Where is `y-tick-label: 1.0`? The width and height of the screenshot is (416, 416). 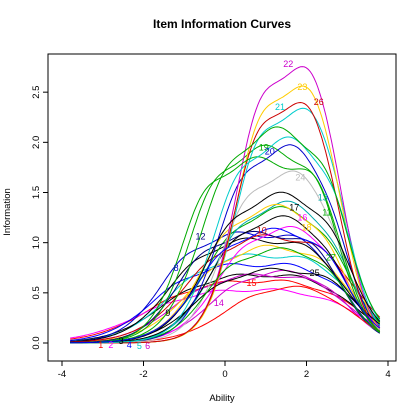 y-tick-label: 1.0 is located at coordinates (36, 242).